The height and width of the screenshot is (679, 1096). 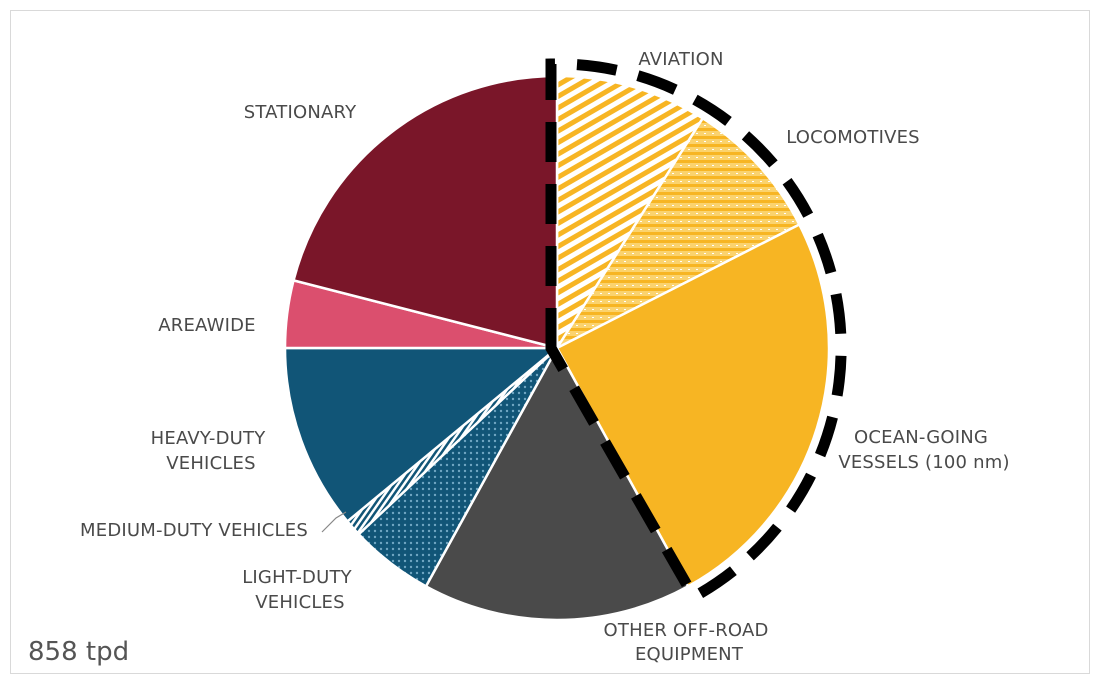 What do you see at coordinates (334, 522) in the screenshot?
I see `medium-duty-leader-line` at bounding box center [334, 522].